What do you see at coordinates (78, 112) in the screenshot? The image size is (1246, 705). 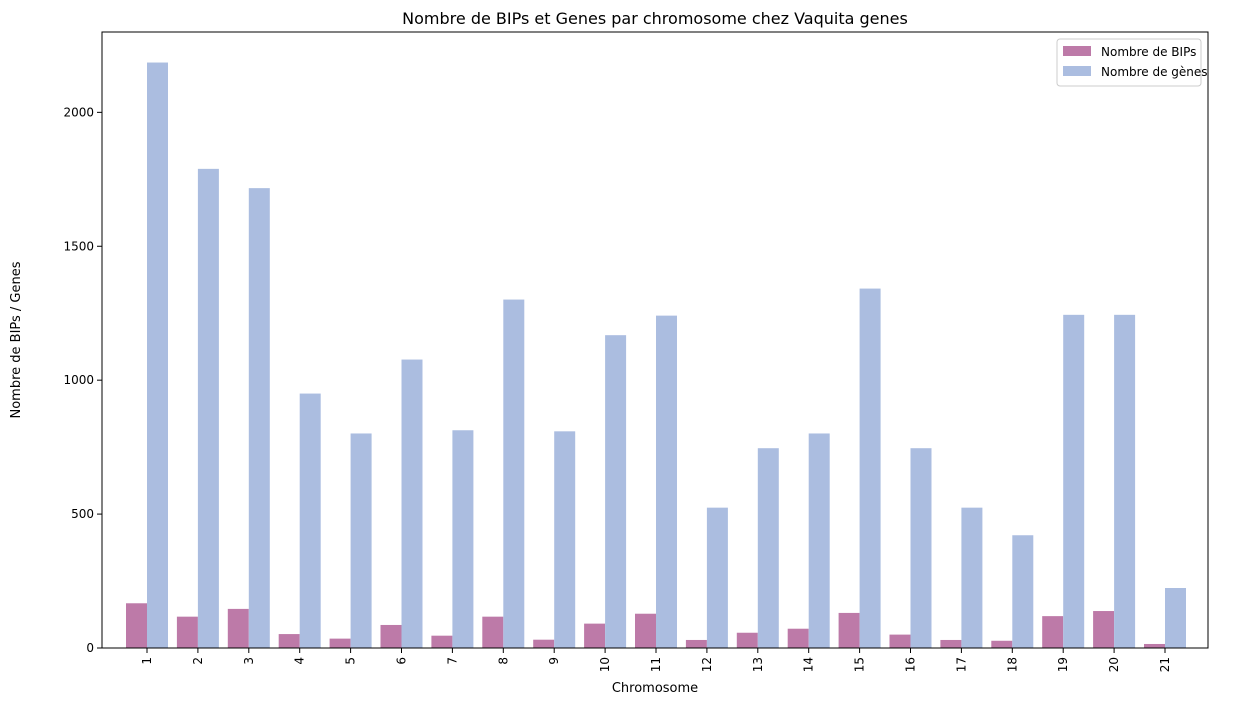 I see `y-tick-label: 2000` at bounding box center [78, 112].